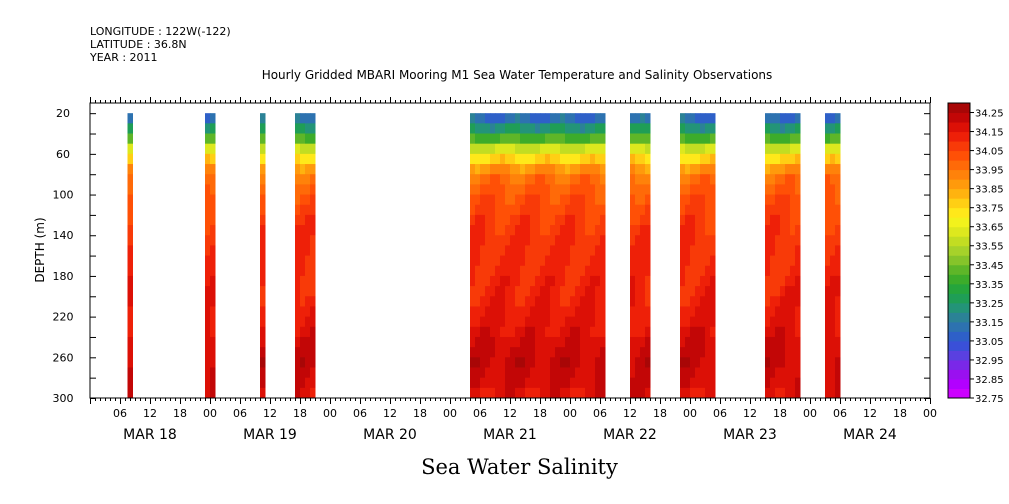 Image resolution: width=1009 pixels, height=504 pixels. What do you see at coordinates (270, 435) in the screenshot?
I see `x-day-label: MAR 19` at bounding box center [270, 435].